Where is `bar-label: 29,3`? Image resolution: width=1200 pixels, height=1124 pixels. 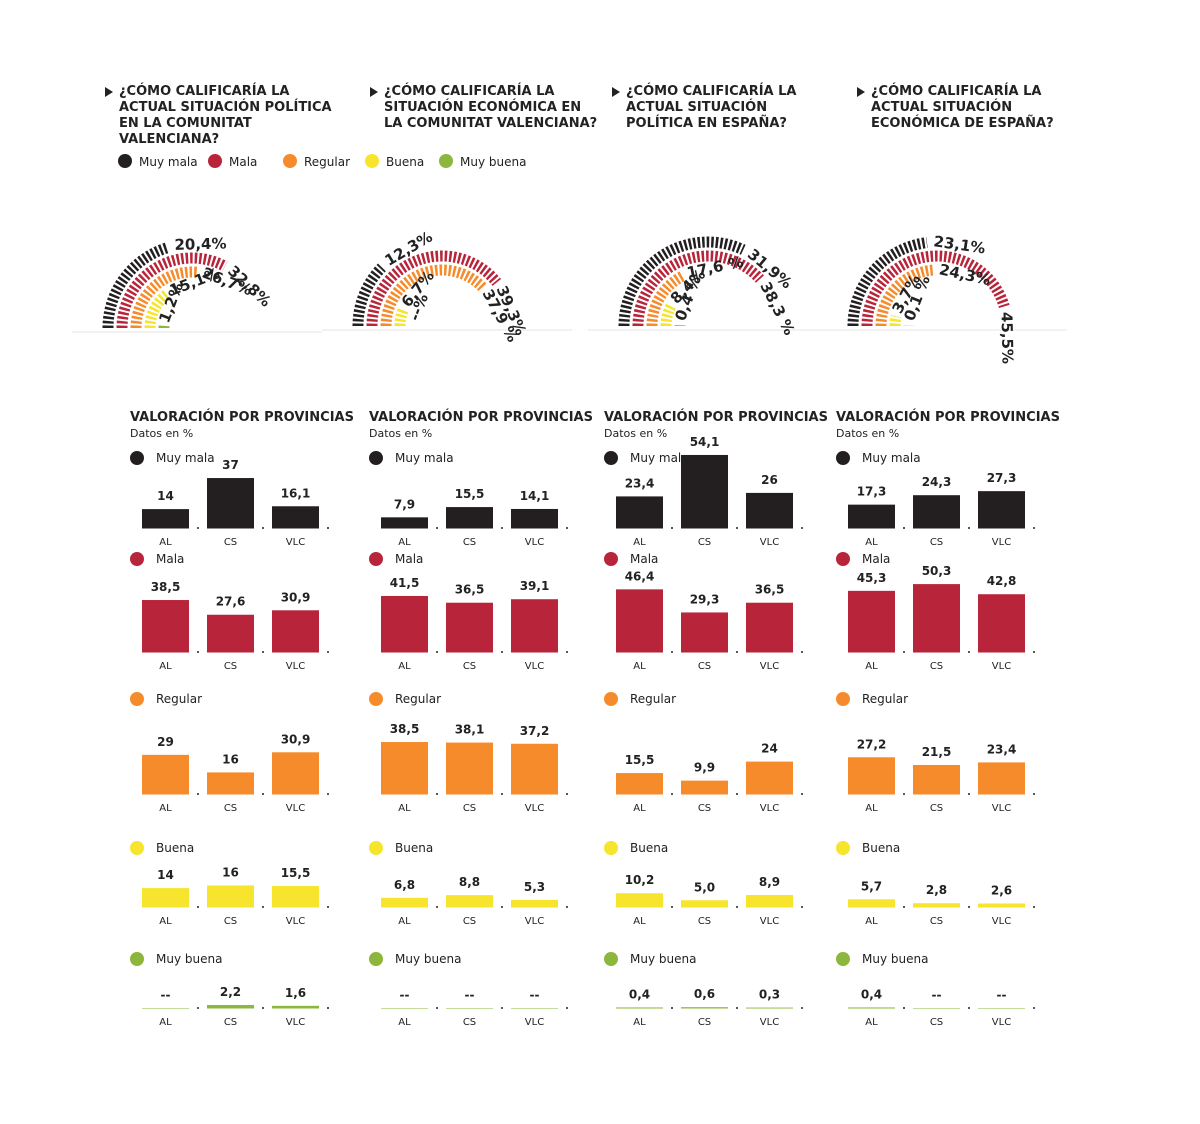 bar-label: 29,3 is located at coordinates (705, 599).